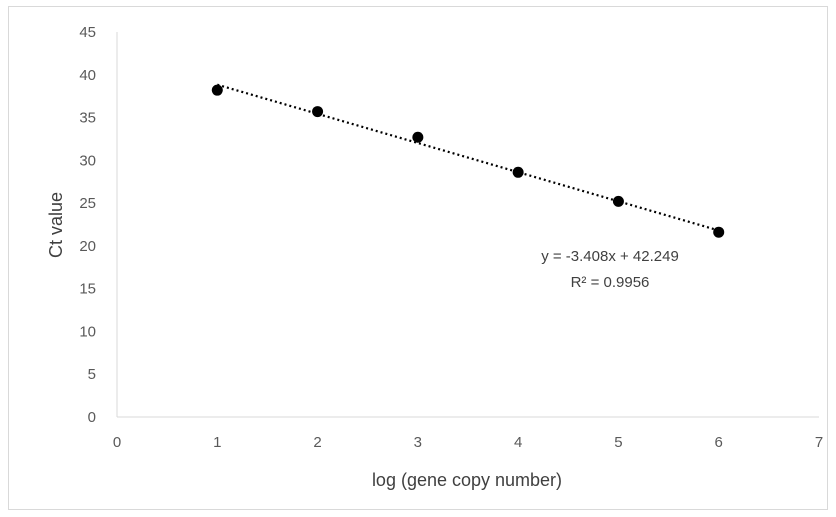 This screenshot has width=836, height=517. I want to click on x-tick-label: 3, so click(418, 442).